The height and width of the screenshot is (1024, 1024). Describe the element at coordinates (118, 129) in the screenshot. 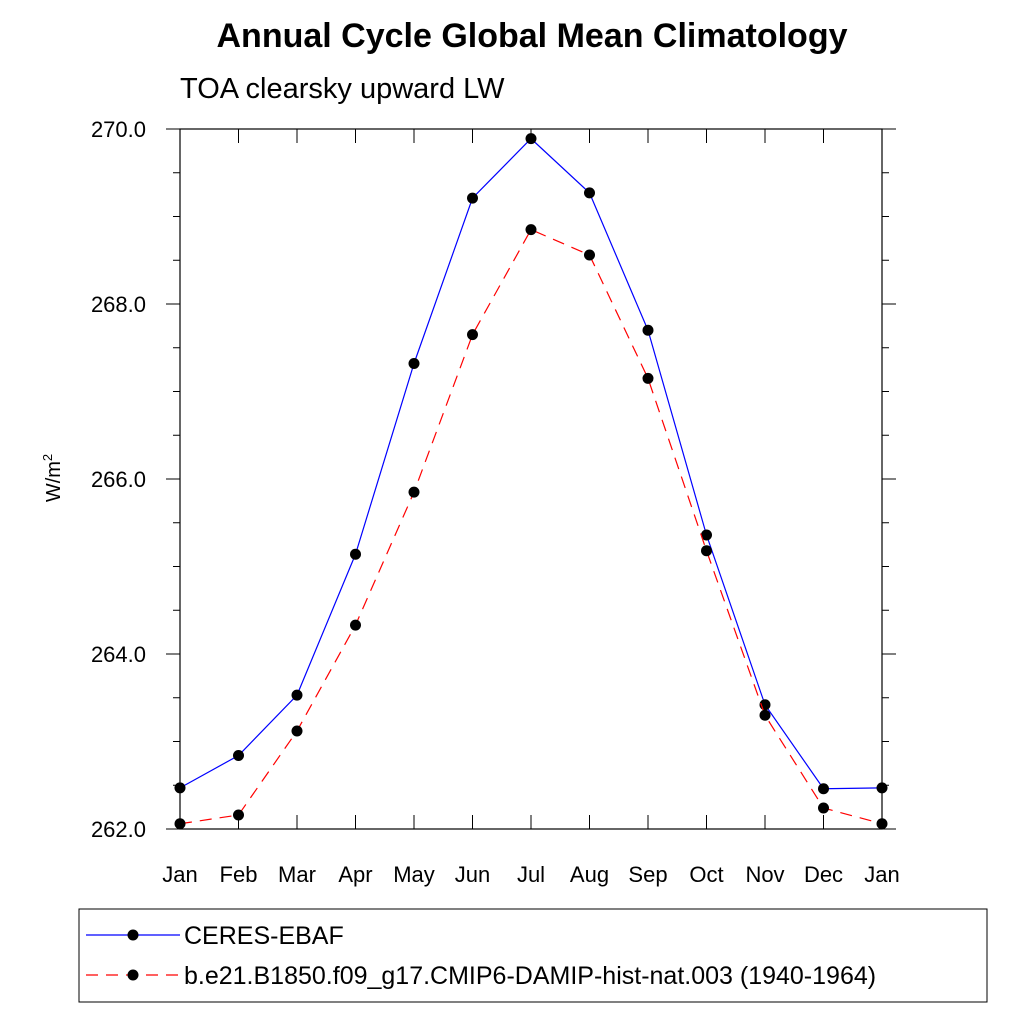

I see `y-tick-label: 270.0` at that location.